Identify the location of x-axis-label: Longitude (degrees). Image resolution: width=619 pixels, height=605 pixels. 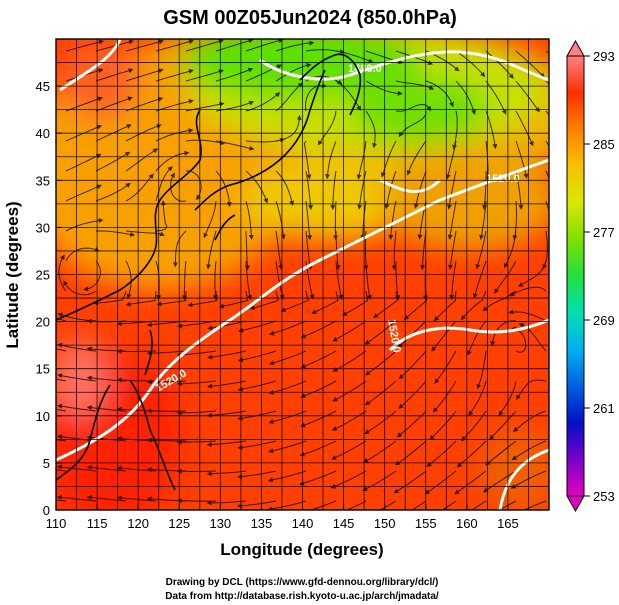
(301, 549).